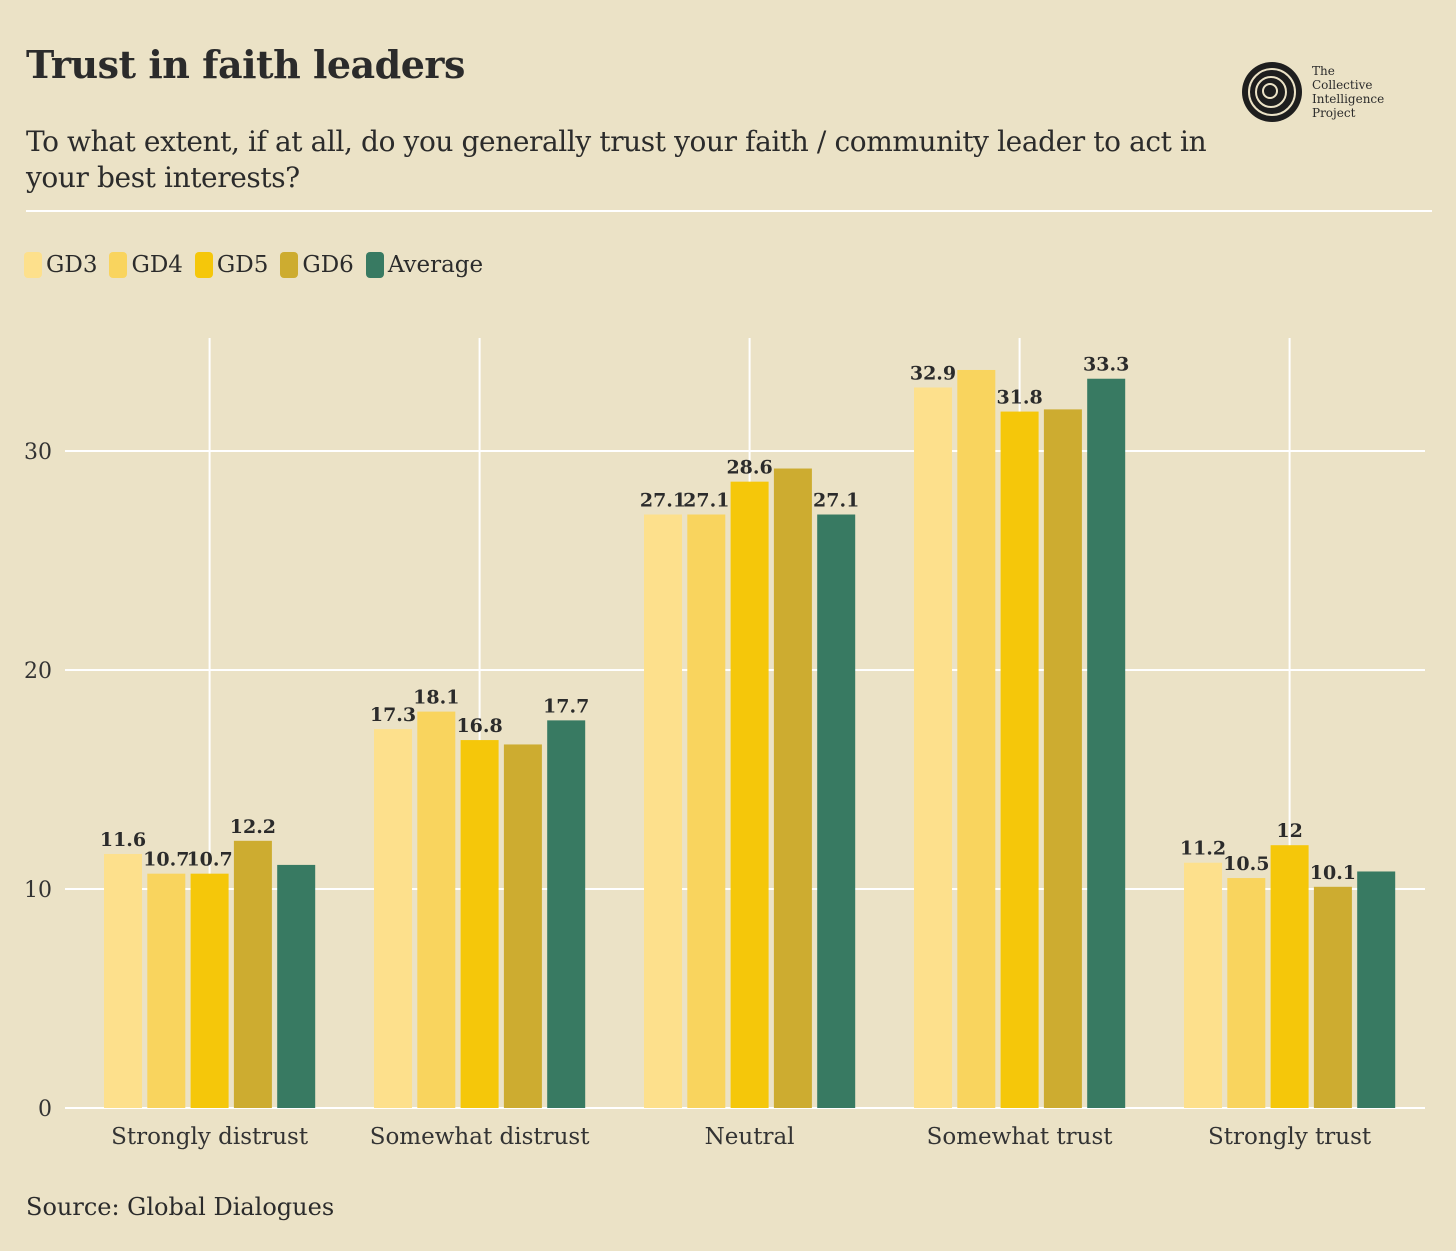 This screenshot has width=1456, height=1251. I want to click on logo: The Collective Intelligence Project, so click(1312, 92).